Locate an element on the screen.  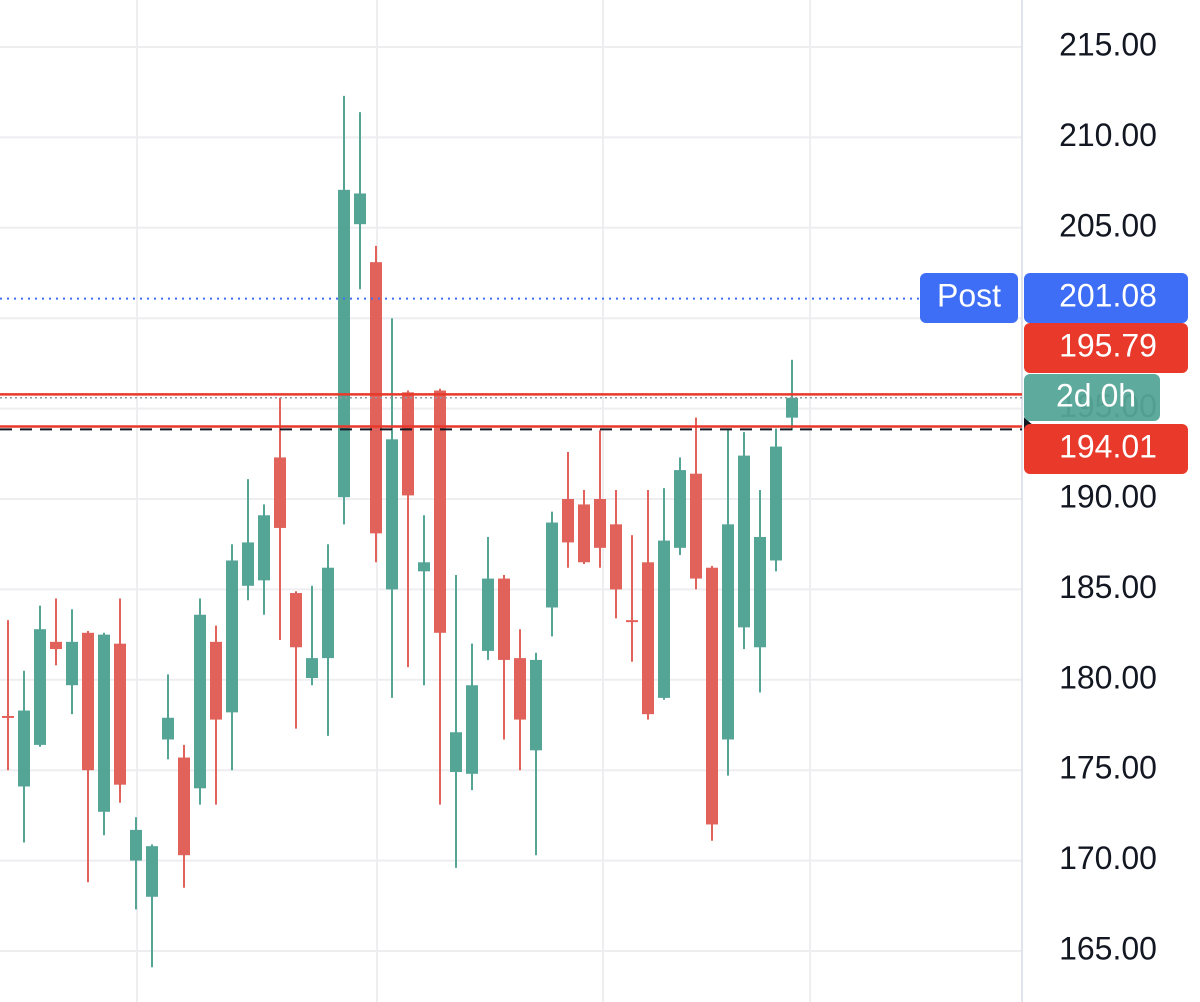
y-tick-label: 165.00 is located at coordinates (1108, 948).